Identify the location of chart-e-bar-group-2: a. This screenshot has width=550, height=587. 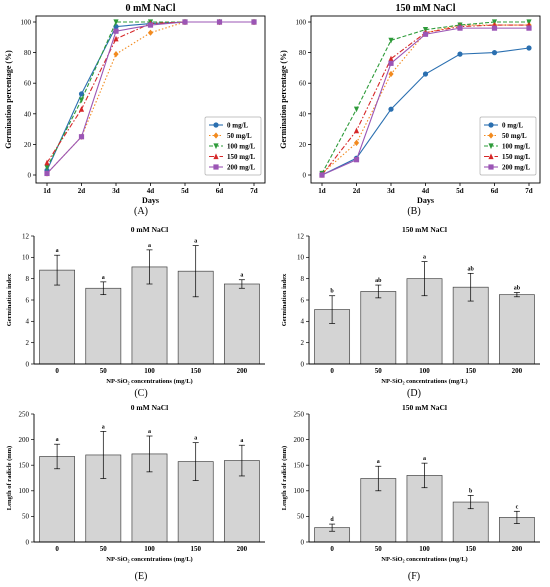
(149, 486).